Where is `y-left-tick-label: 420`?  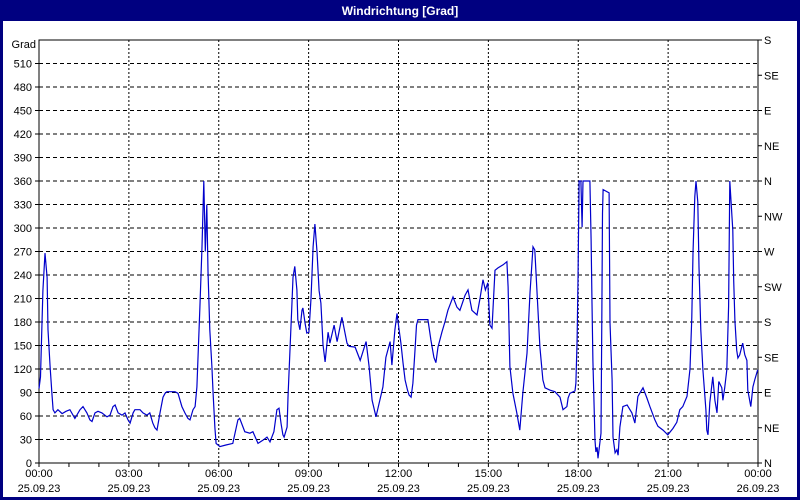 y-left-tick-label: 420 is located at coordinates (23, 135).